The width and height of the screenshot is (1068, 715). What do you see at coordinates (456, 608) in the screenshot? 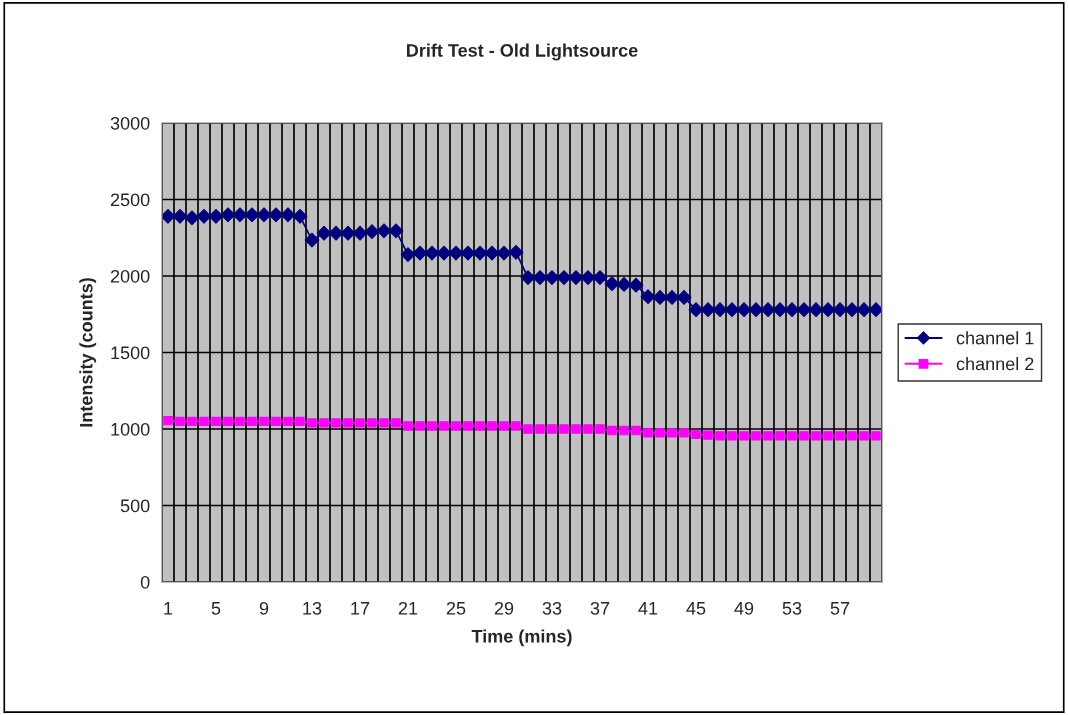
I see `x-tick-label: 25` at bounding box center [456, 608].